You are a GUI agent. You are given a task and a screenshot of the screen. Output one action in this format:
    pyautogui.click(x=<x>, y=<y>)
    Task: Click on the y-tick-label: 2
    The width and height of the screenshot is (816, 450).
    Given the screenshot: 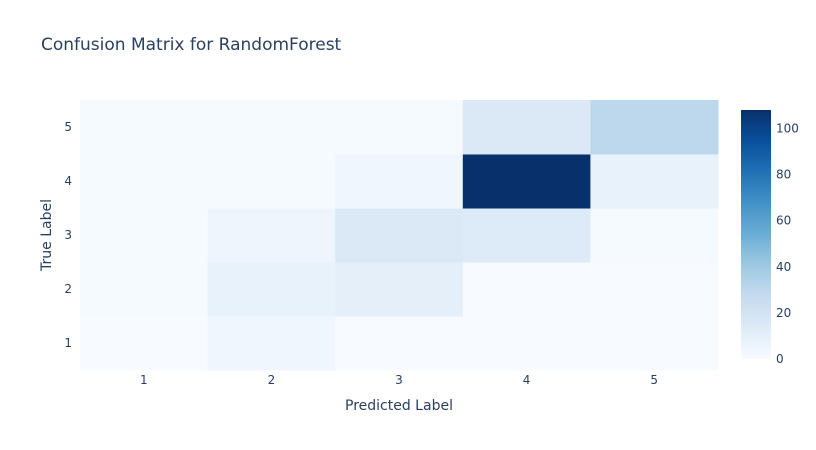 What is the action you would take?
    pyautogui.click(x=68, y=289)
    